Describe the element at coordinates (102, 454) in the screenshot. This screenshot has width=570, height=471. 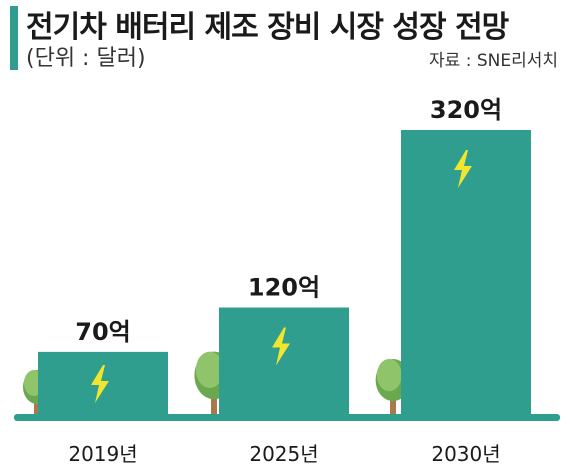
I see `category-label: 2019년` at that location.